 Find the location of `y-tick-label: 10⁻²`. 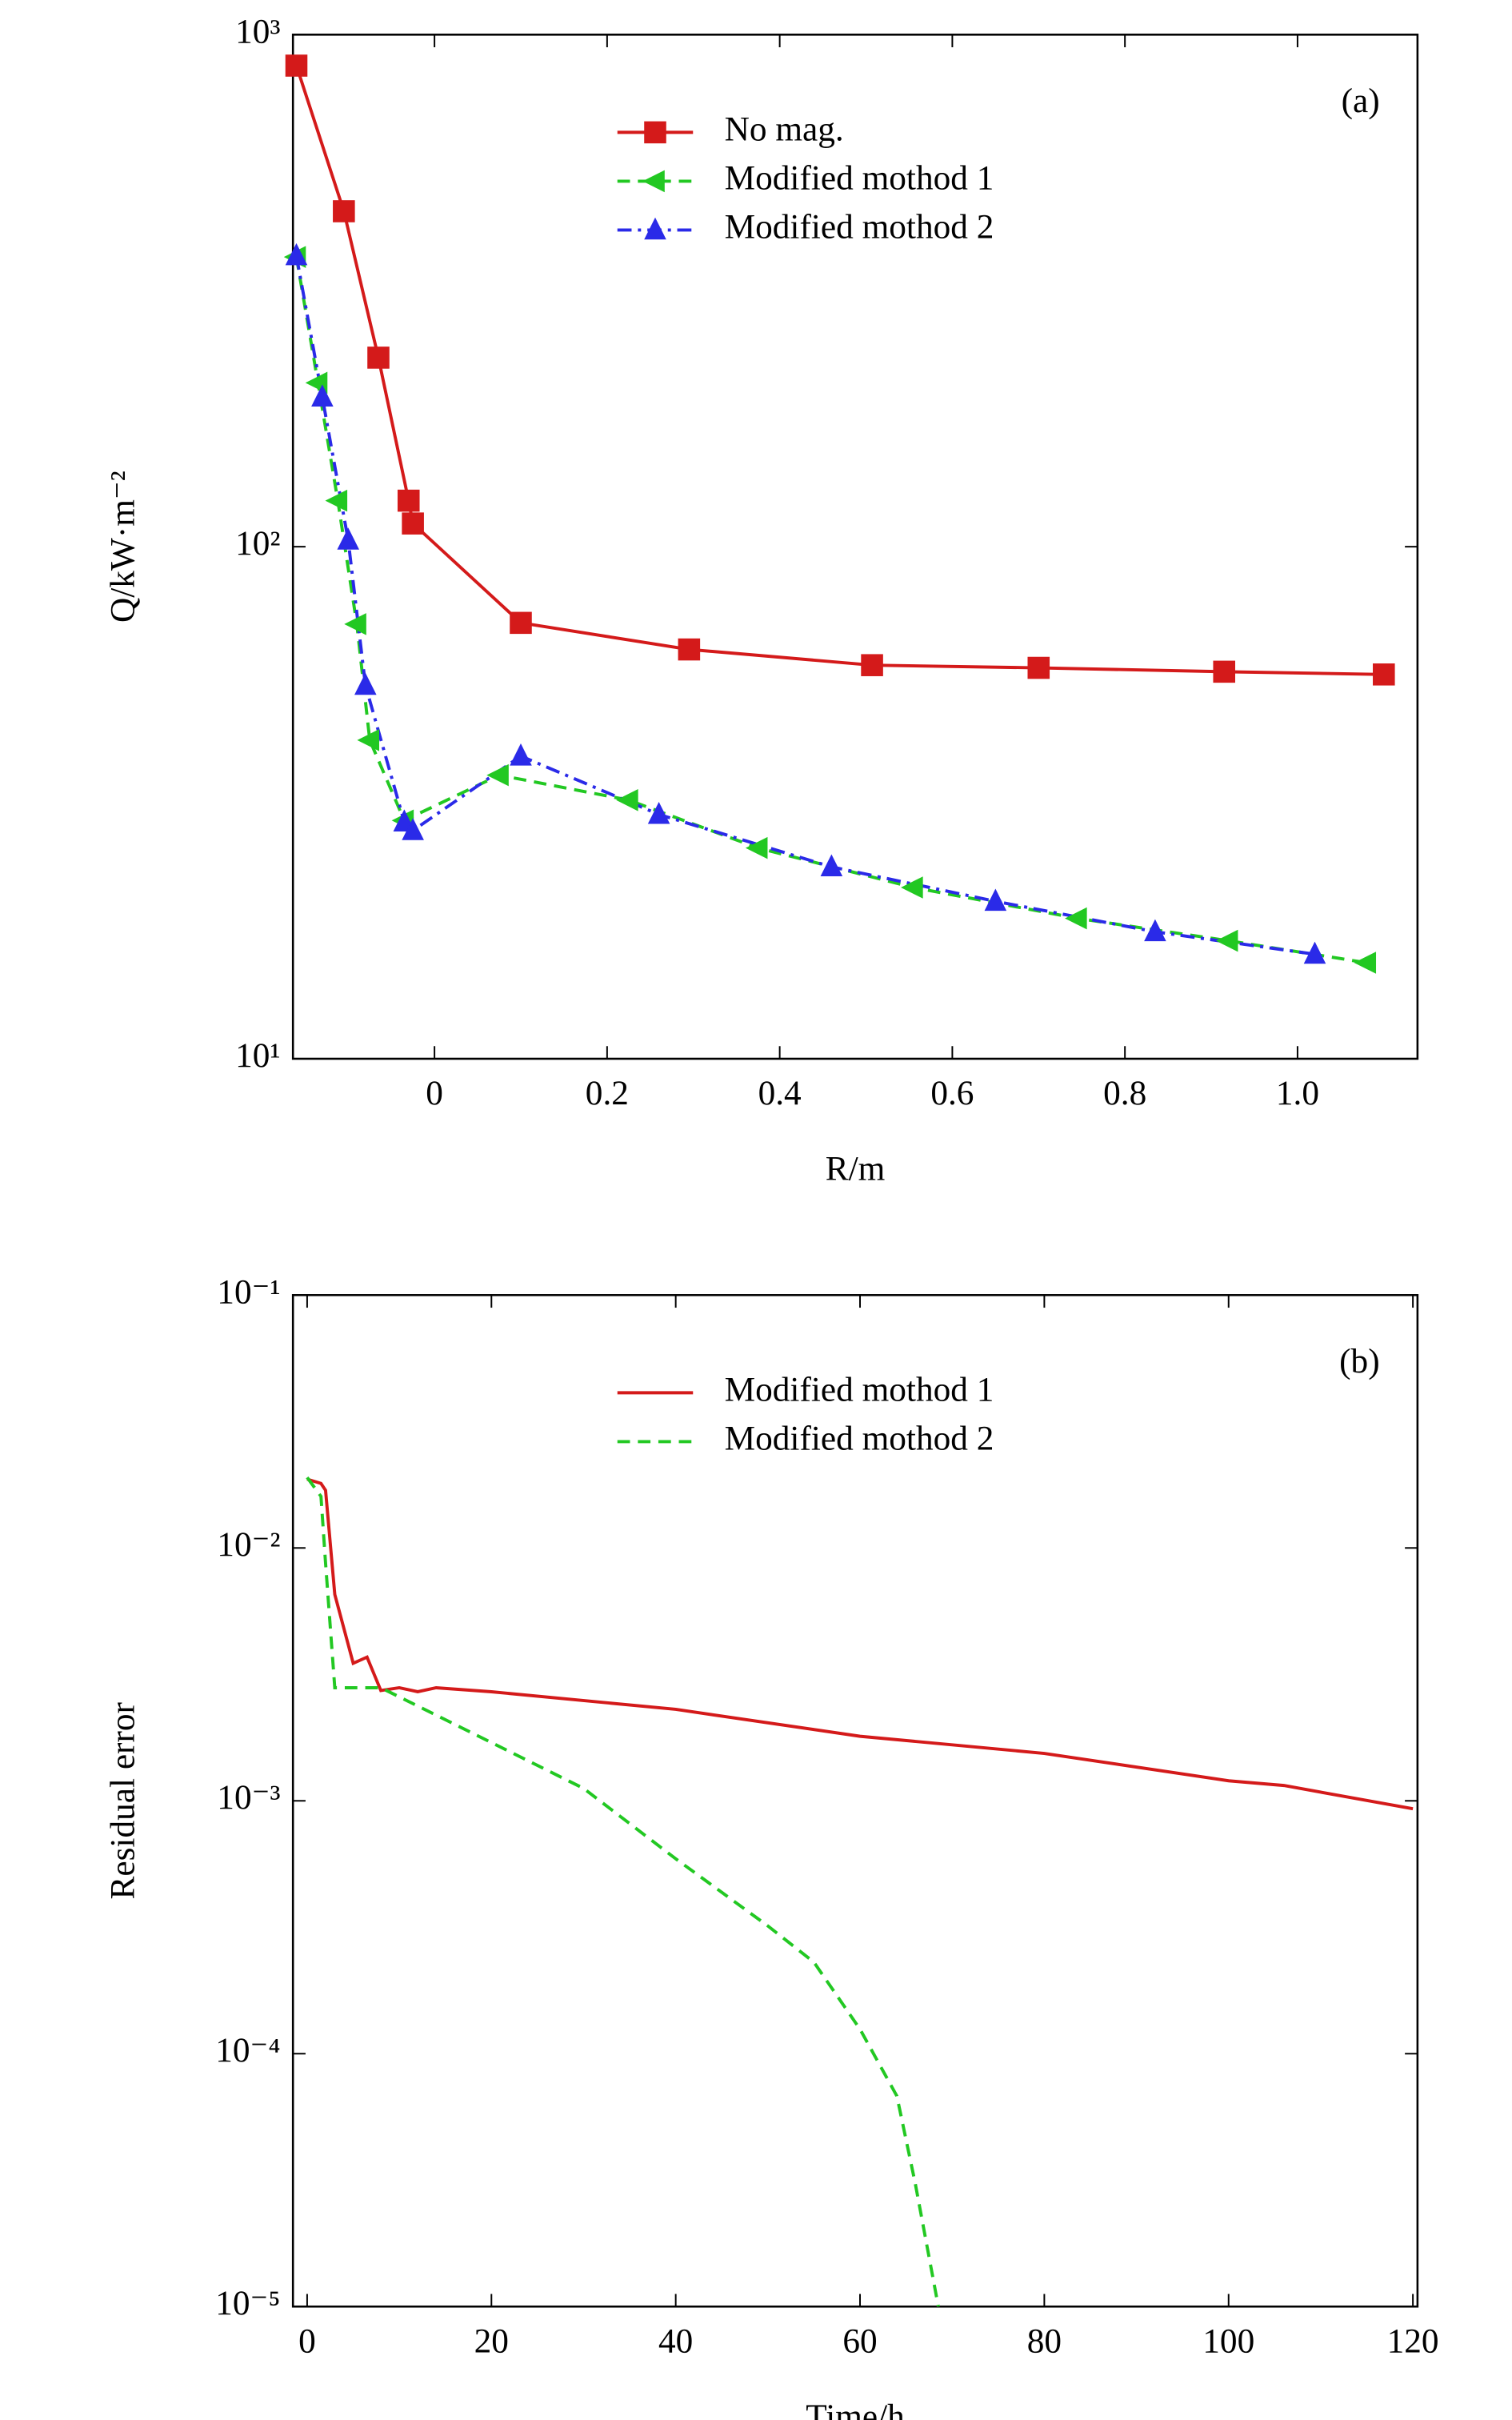

y-tick-label: 10⁻² is located at coordinates (248, 1544).